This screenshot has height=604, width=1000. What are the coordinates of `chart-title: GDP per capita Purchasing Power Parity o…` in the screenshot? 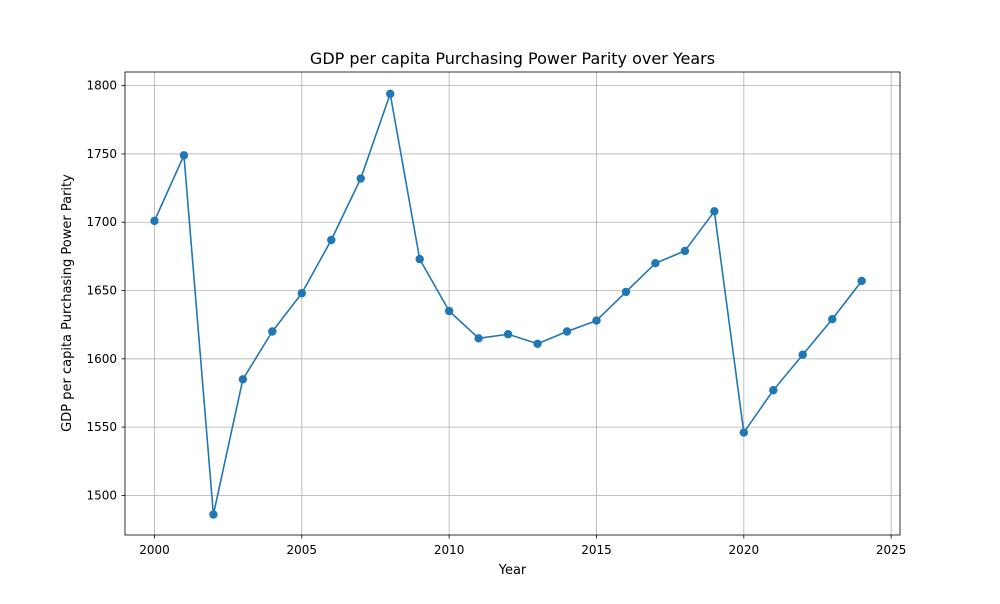 It's located at (512, 58).